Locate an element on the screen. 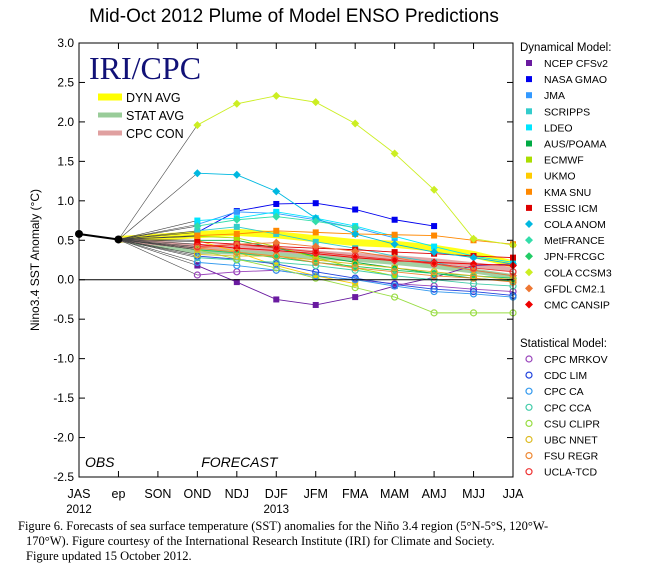  x-tick-label: AMJ is located at coordinates (434, 494).